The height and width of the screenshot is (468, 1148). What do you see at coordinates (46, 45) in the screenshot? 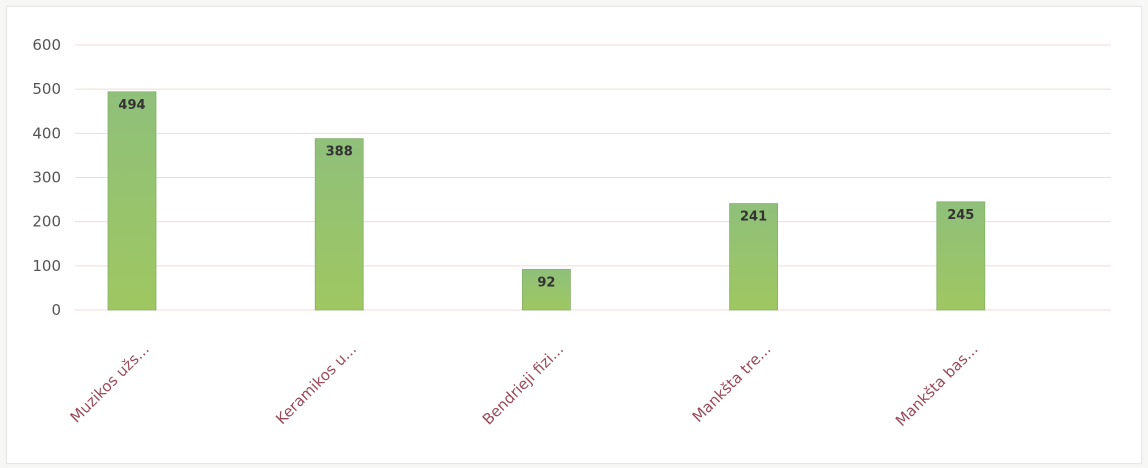
I see `y-tick-label: 600` at bounding box center [46, 45].